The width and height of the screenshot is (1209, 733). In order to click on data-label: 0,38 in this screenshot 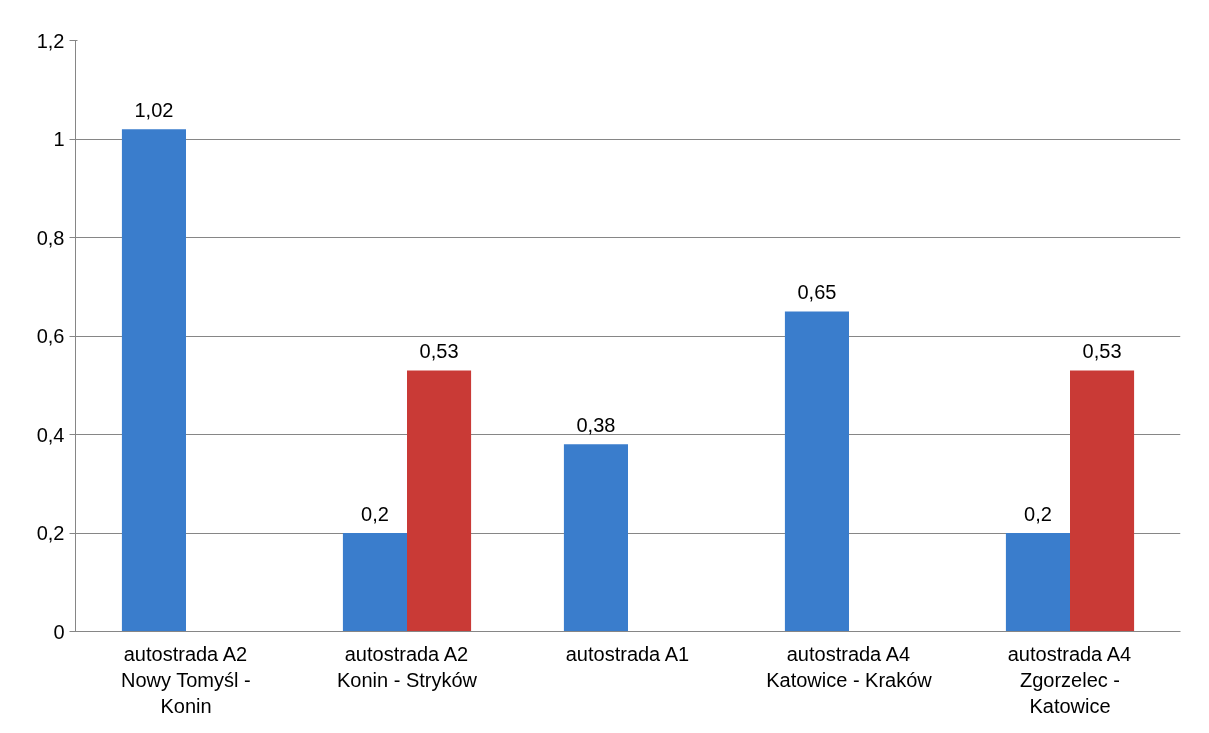, I will do `click(596, 425)`.